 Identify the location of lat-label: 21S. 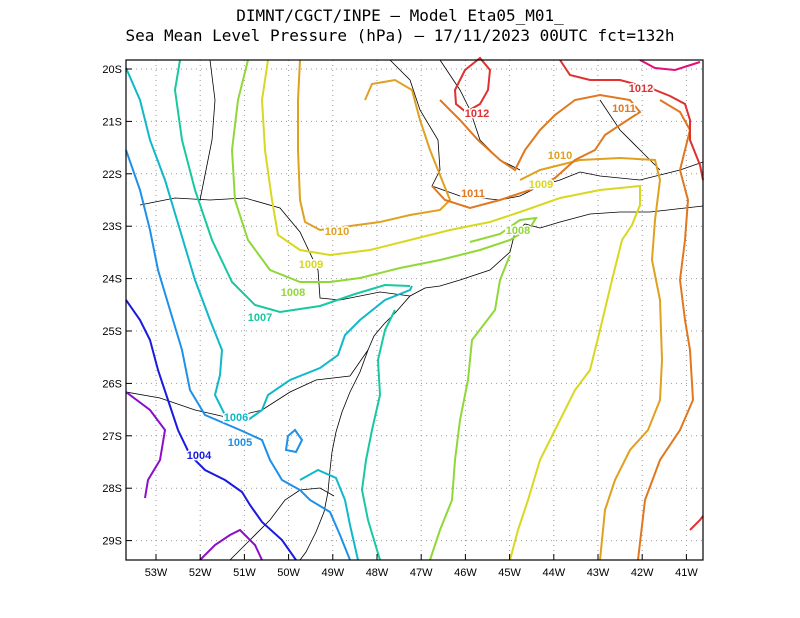
(112, 122).